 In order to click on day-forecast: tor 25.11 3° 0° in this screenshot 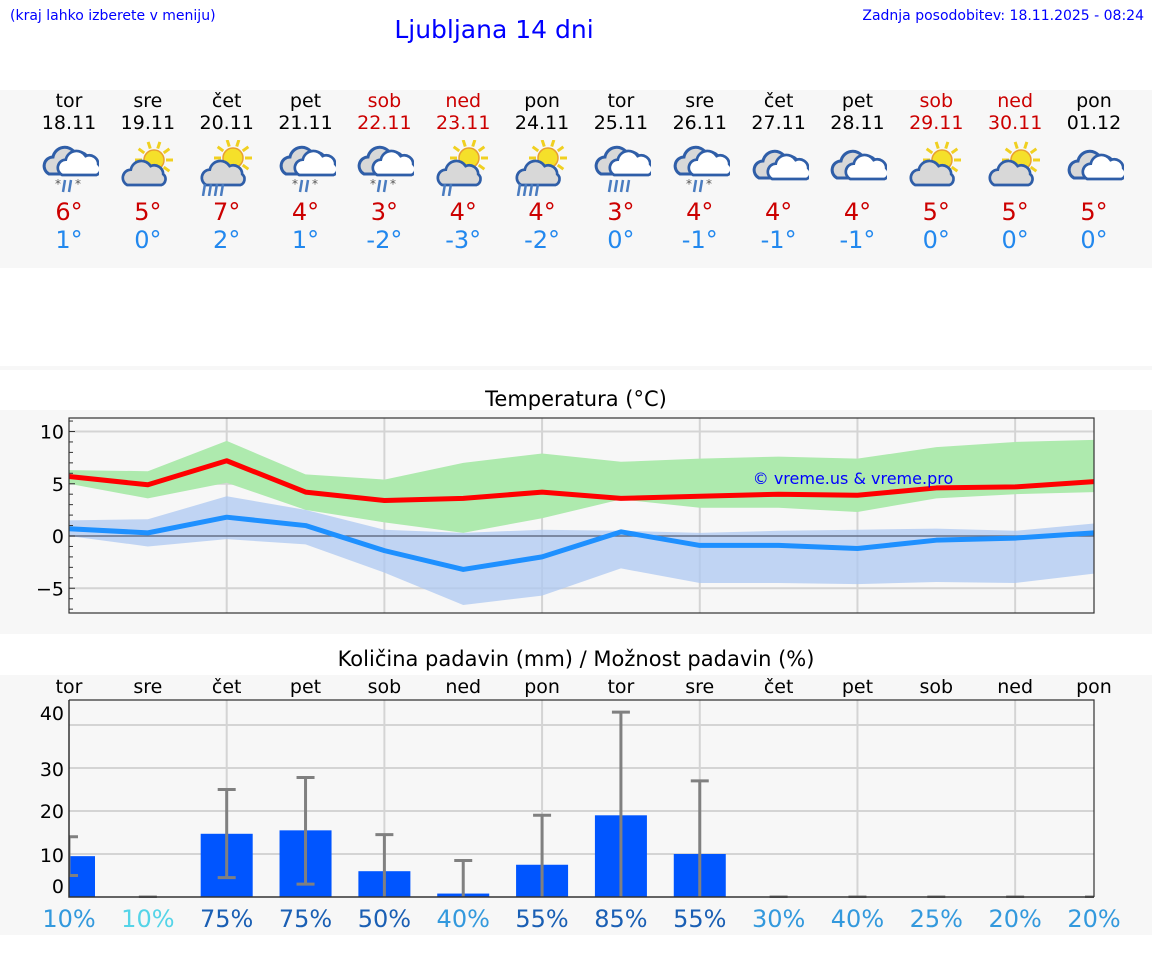, I will do `click(621, 172)`.